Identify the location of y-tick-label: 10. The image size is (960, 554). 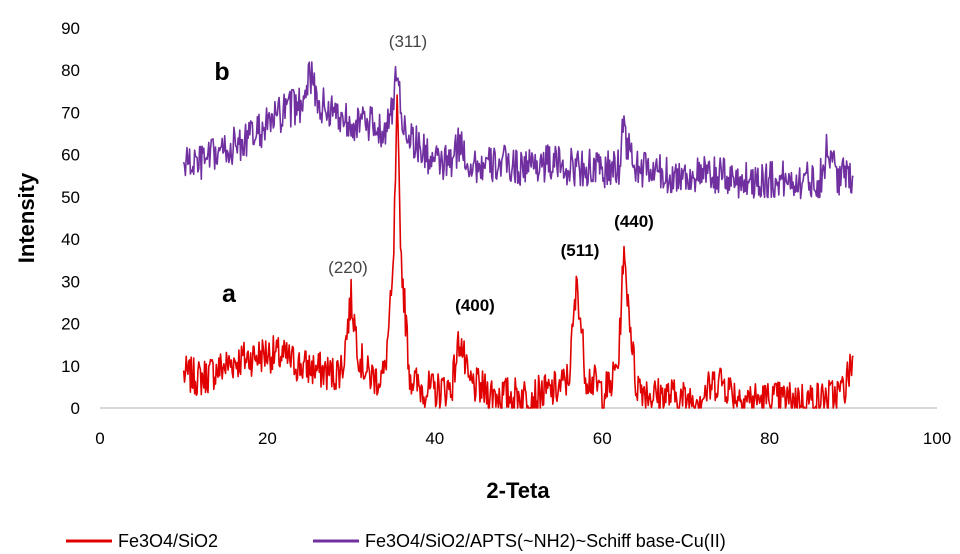
(70, 366).